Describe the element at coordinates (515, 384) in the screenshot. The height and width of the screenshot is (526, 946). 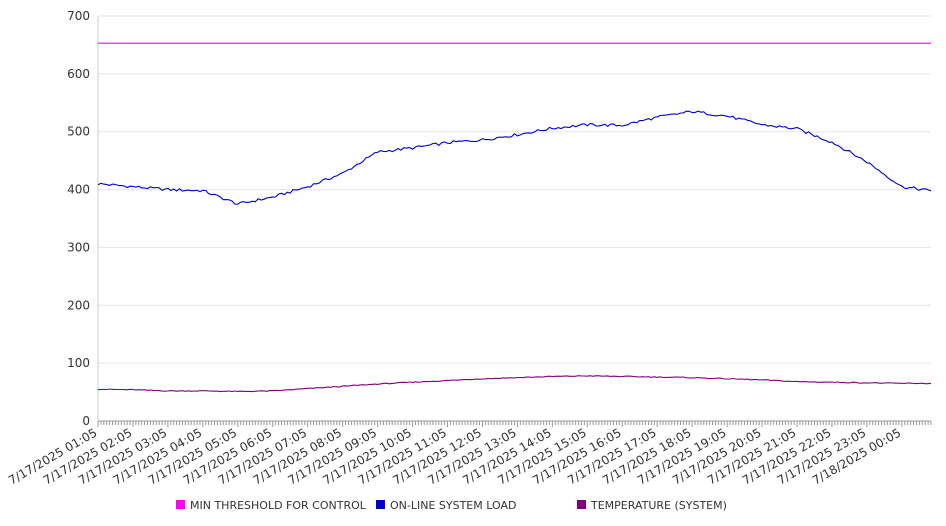
I see `series-line` at that location.